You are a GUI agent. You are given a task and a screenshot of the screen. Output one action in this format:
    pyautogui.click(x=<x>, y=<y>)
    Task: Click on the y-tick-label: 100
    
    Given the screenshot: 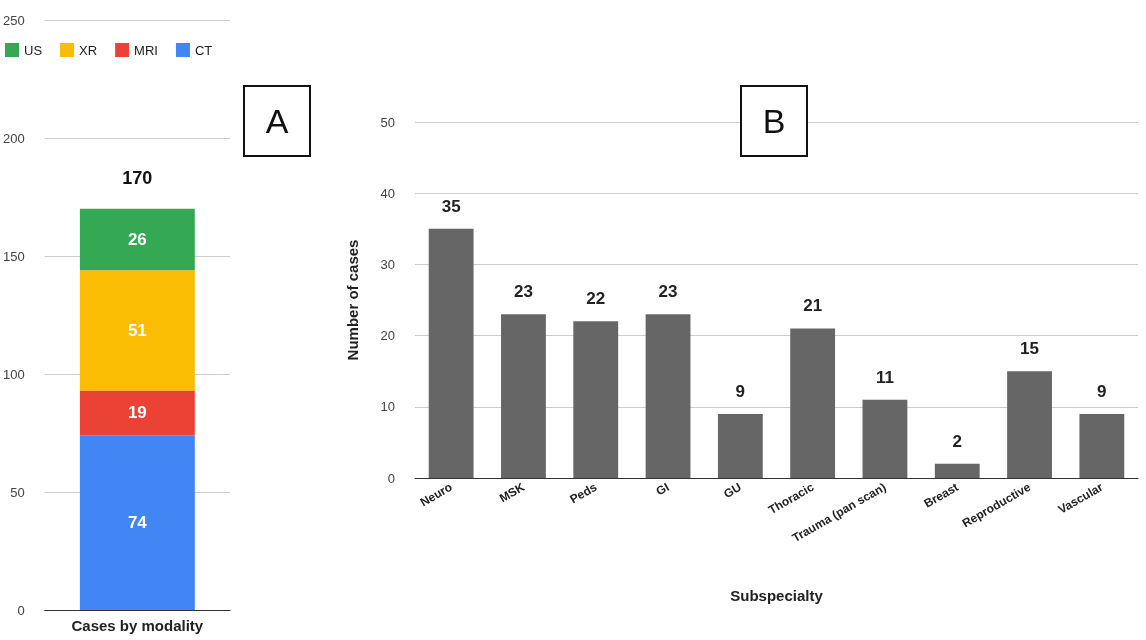 What is the action you would take?
    pyautogui.click(x=13, y=374)
    